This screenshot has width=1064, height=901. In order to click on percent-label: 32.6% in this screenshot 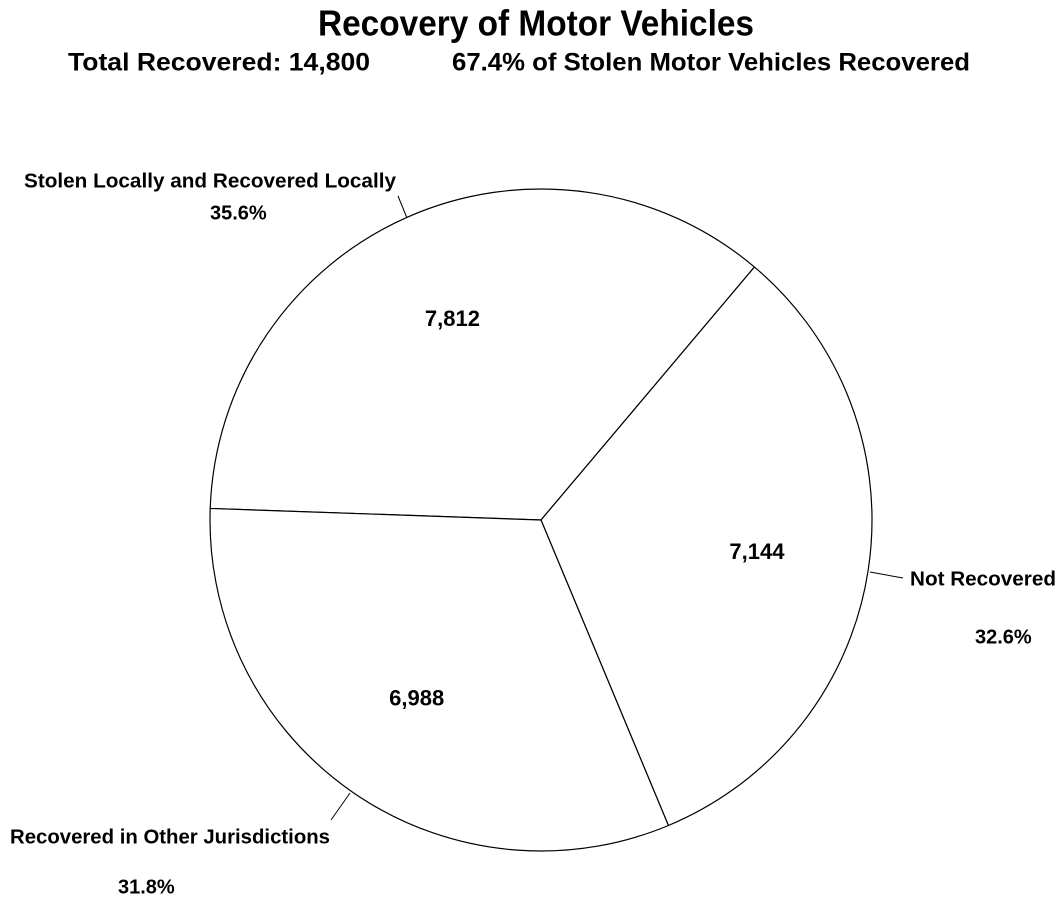, I will do `click(1003, 637)`.